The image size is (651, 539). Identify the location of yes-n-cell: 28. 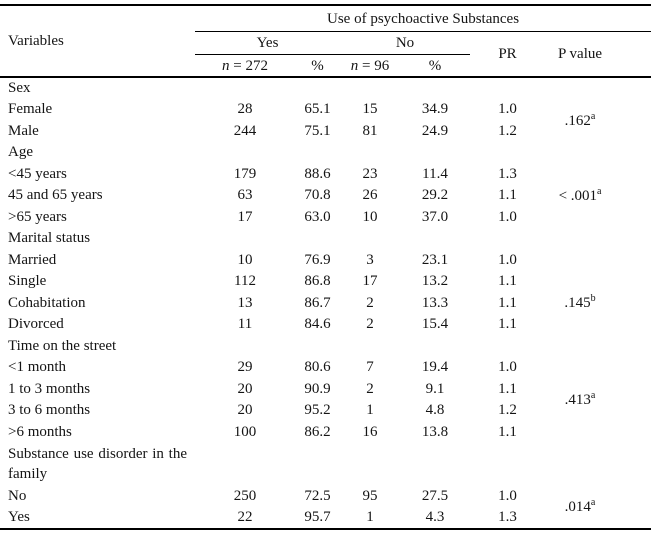
(245, 109).